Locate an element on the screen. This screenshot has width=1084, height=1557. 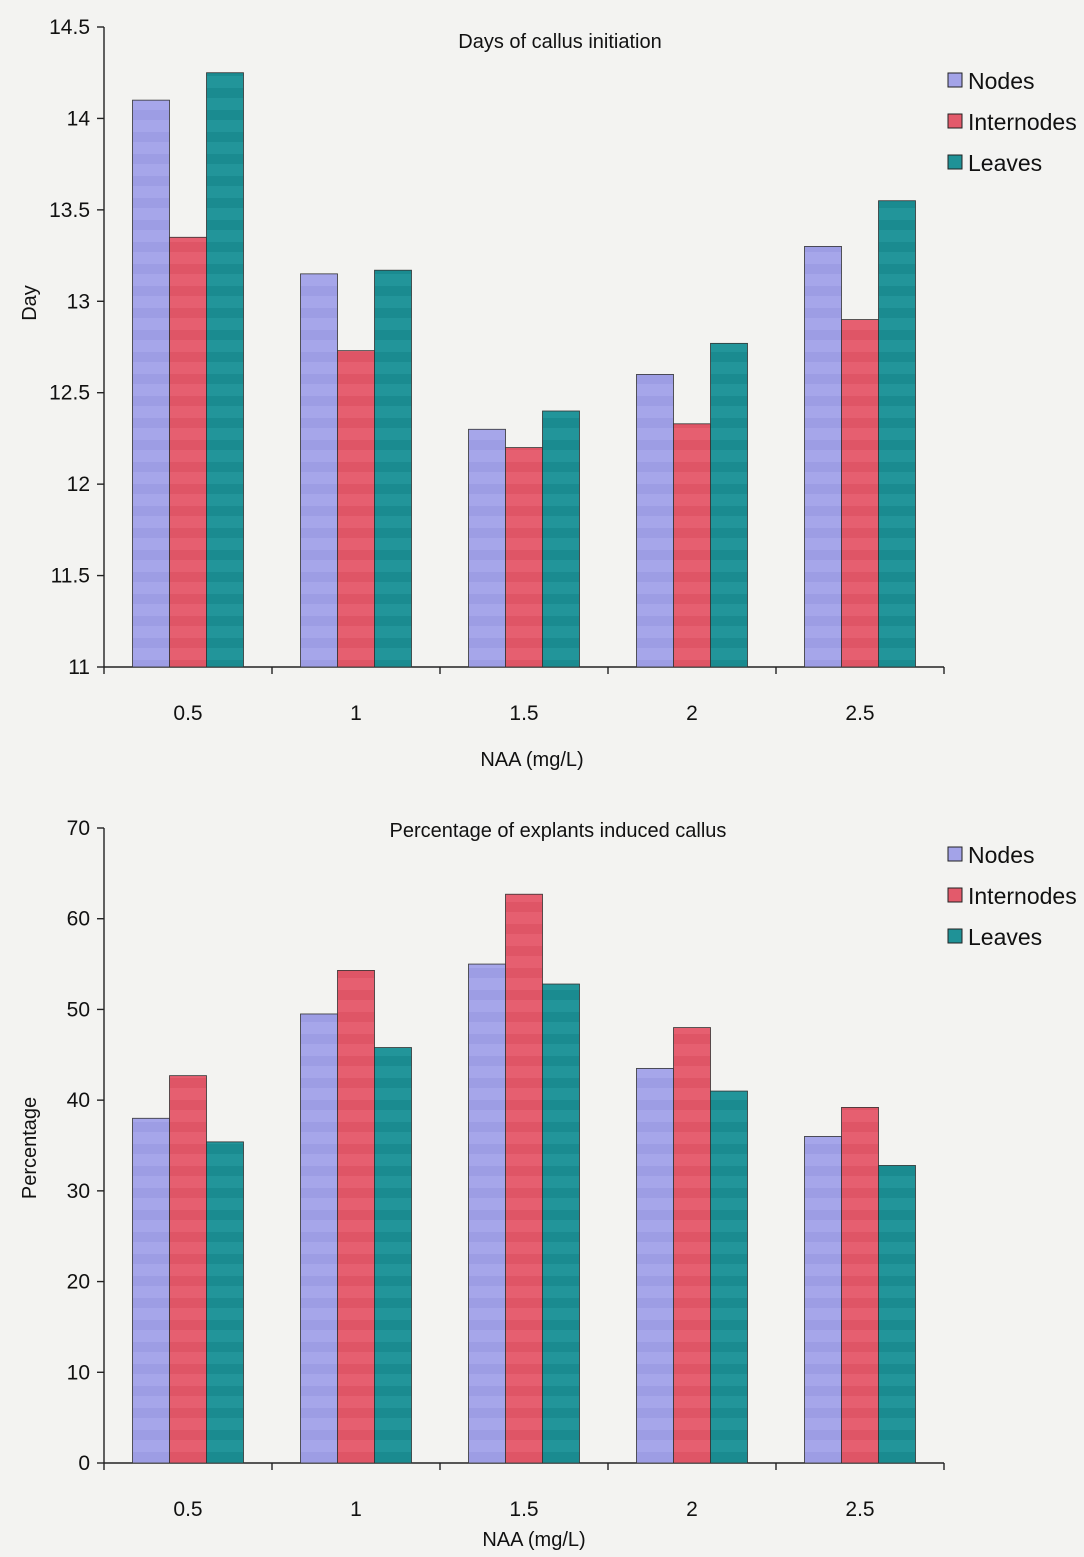
y-tick-label: 12 is located at coordinates (78, 484).